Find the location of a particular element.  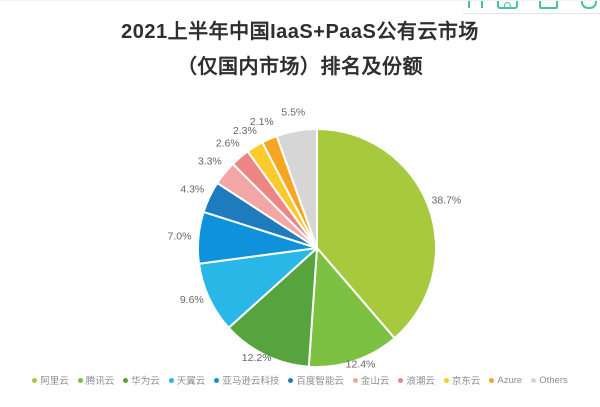

browser-toolbar-fragment is located at coordinates (300, 9).